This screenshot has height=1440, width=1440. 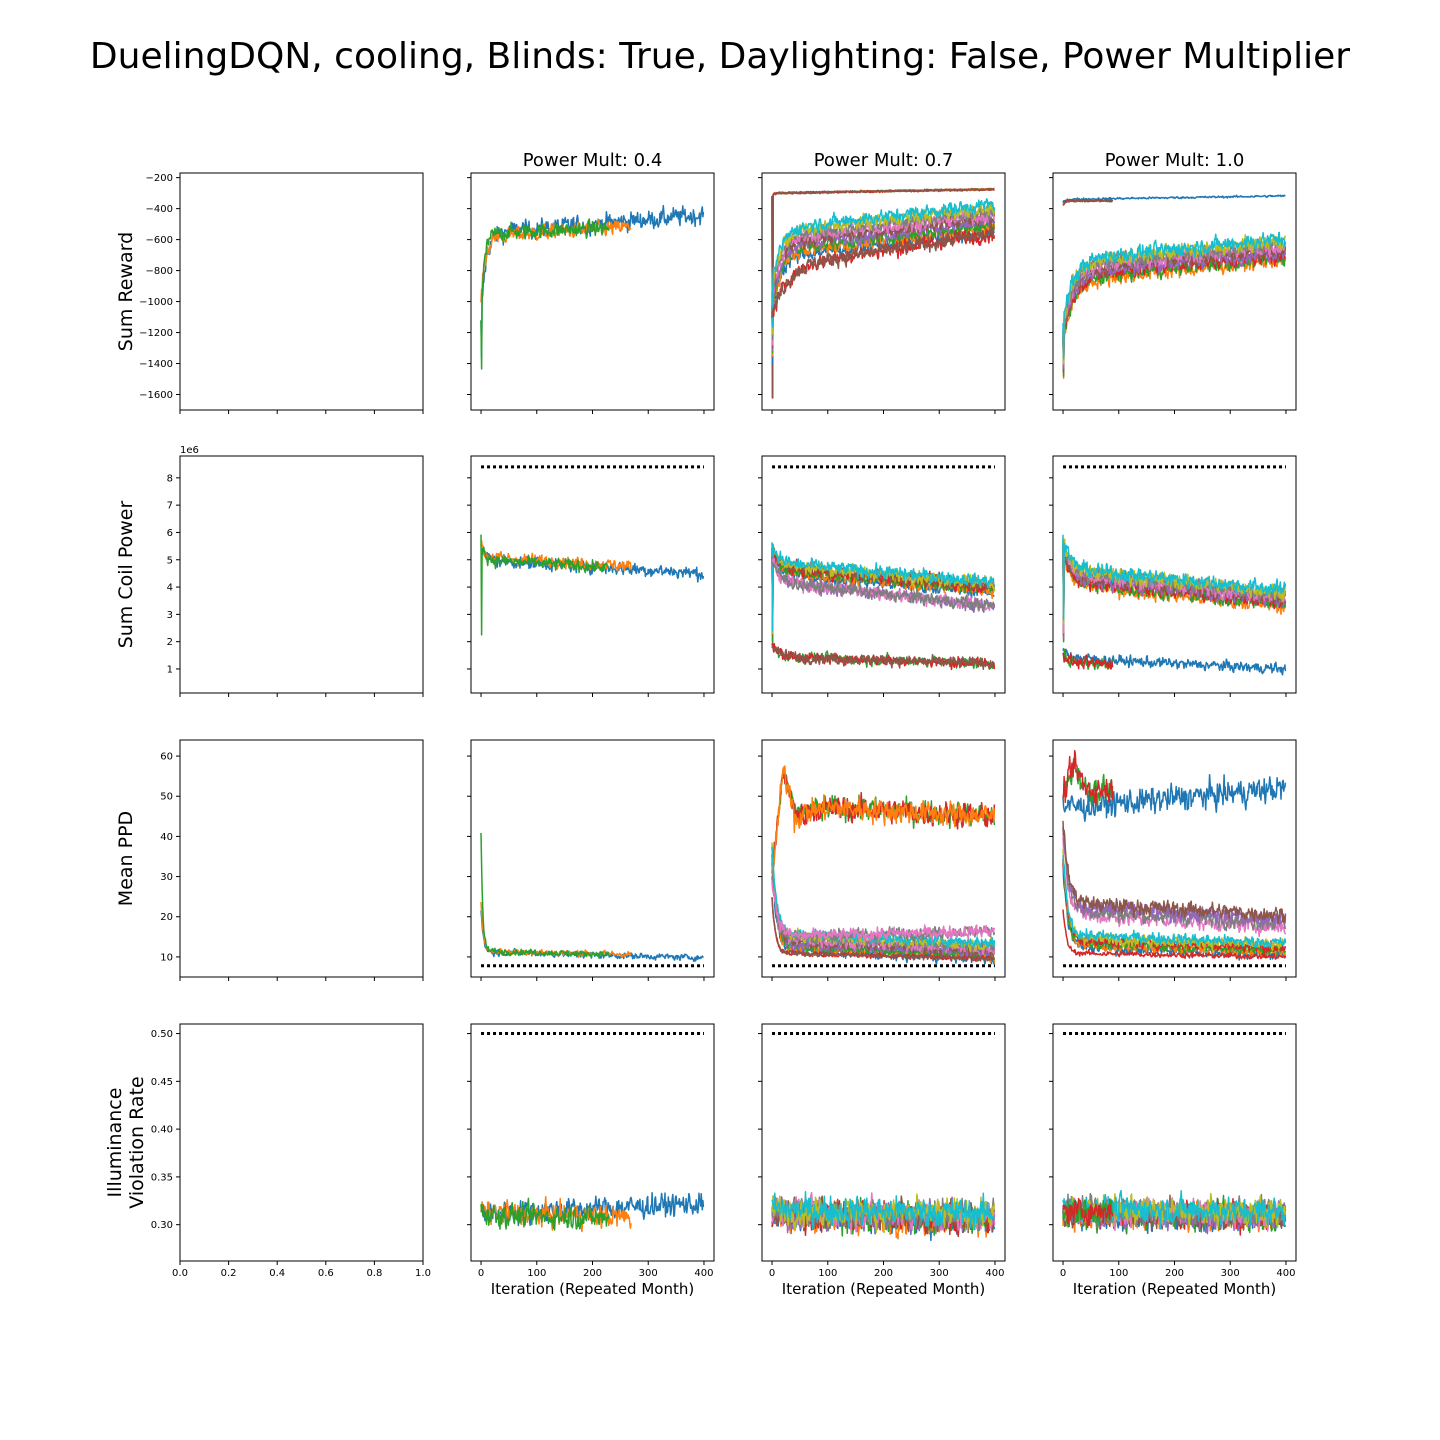 I want to click on y-tick-label: −1000, so click(x=156, y=302).